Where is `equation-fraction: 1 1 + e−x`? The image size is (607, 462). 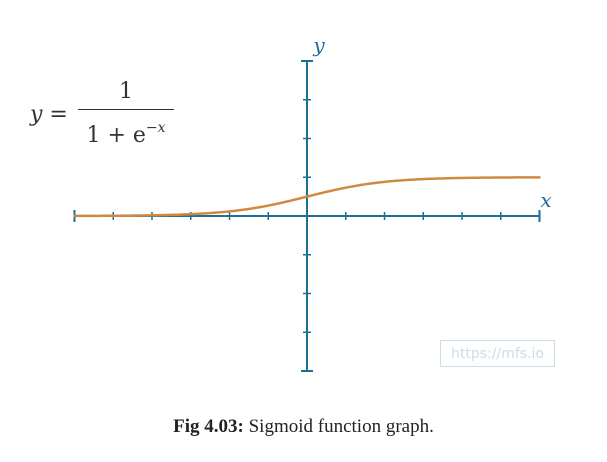 equation-fraction: 1 1 + e−x is located at coordinates (126, 114).